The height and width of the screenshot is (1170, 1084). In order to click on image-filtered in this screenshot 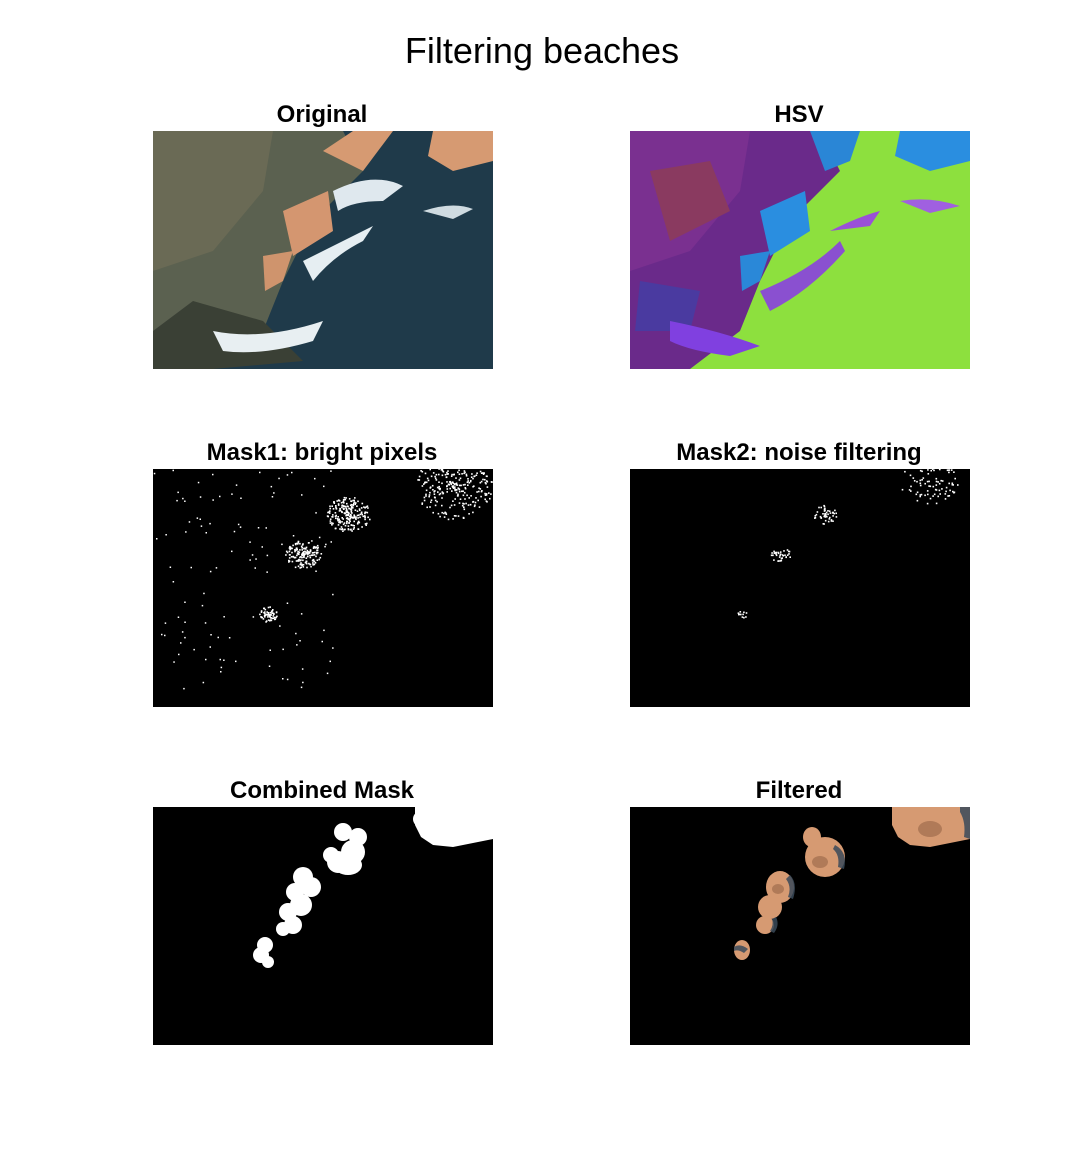, I will do `click(800, 926)`.